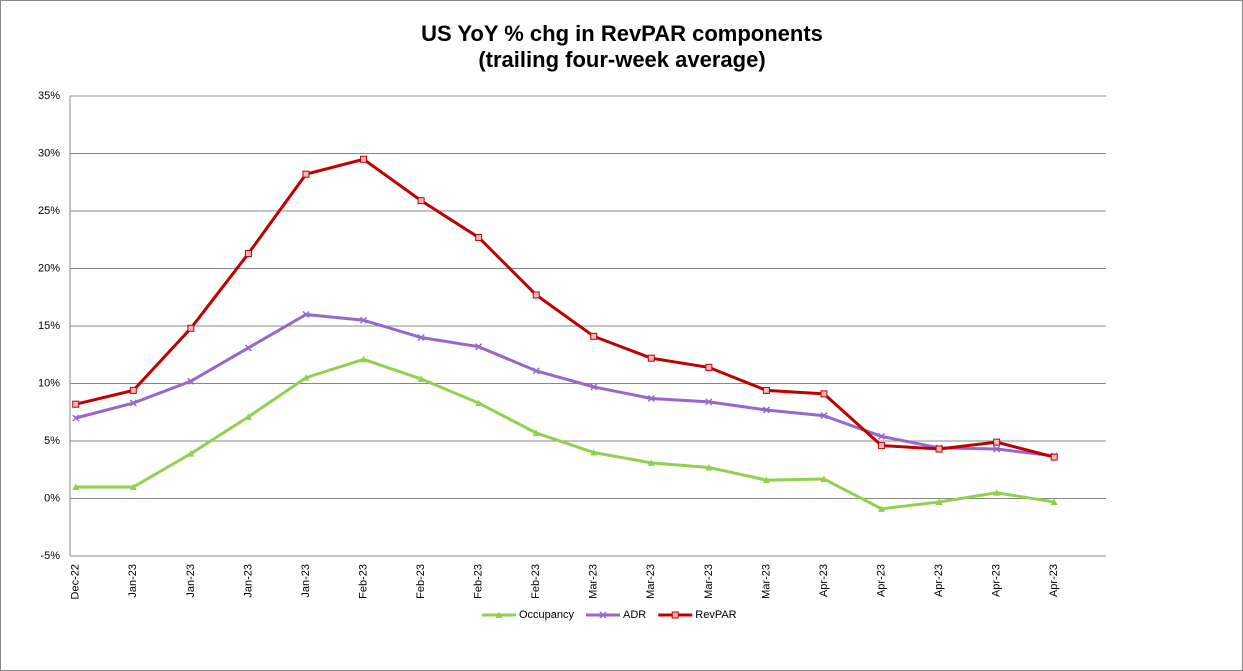  What do you see at coordinates (50, 556) in the screenshot?
I see `y-tick-label: -5%` at bounding box center [50, 556].